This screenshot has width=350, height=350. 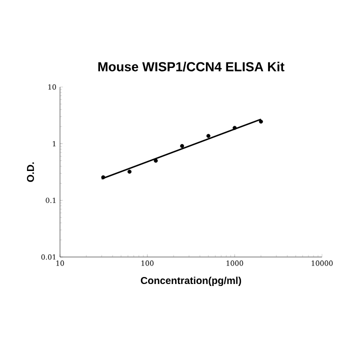 What do you see at coordinates (191, 281) in the screenshot?
I see `x-axis-title: Concentration(pg/ml)` at bounding box center [191, 281].